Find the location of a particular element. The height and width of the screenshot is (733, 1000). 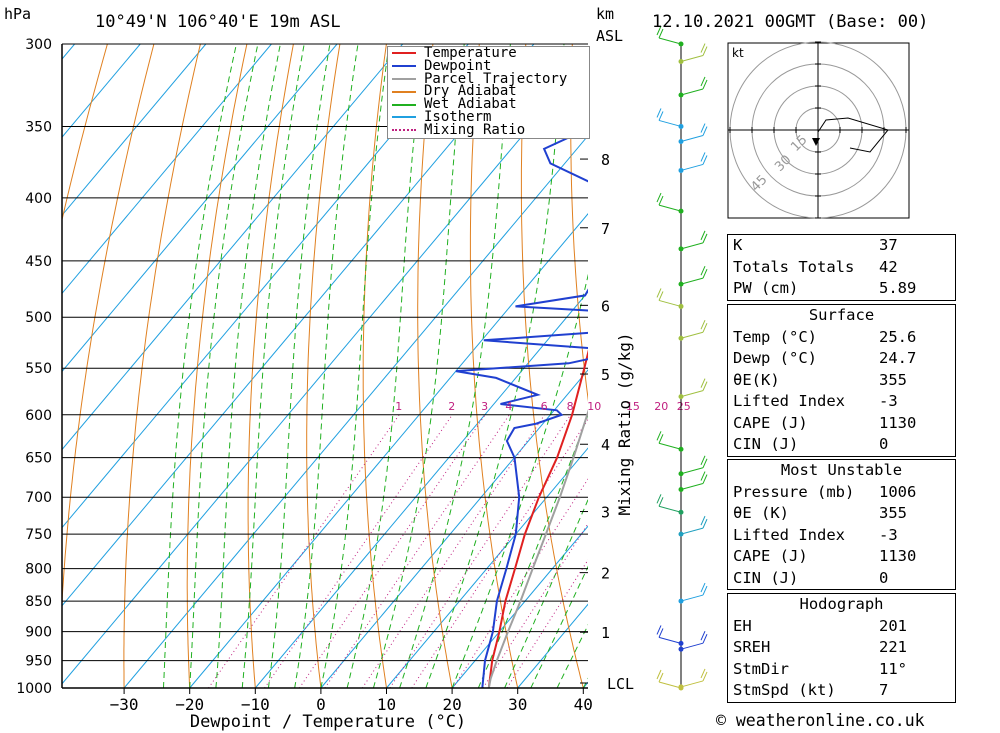

copyright-notice: © weatheronline.co.uk is located at coordinates (820, 720).